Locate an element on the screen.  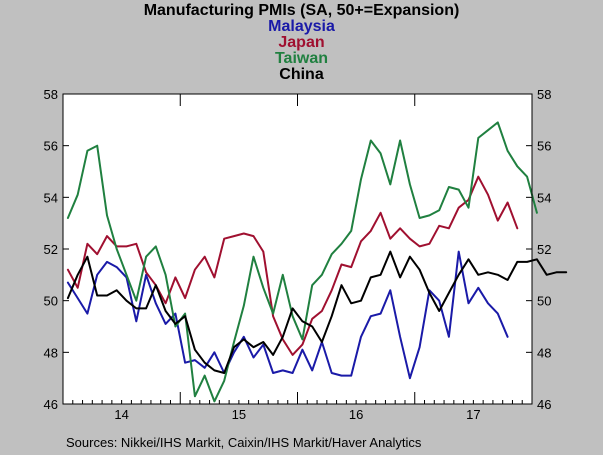
y-tick-label-left: 48 is located at coordinates (51, 352).